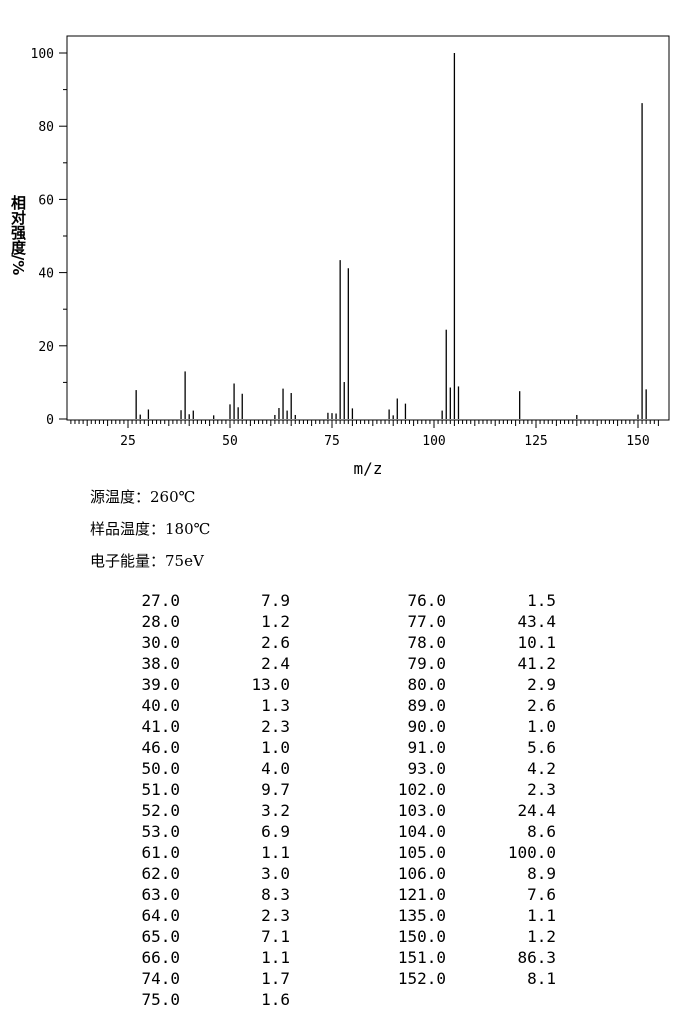  Describe the element at coordinates (536, 663) in the screenshot. I see `peak-abundance: 41.2` at that location.